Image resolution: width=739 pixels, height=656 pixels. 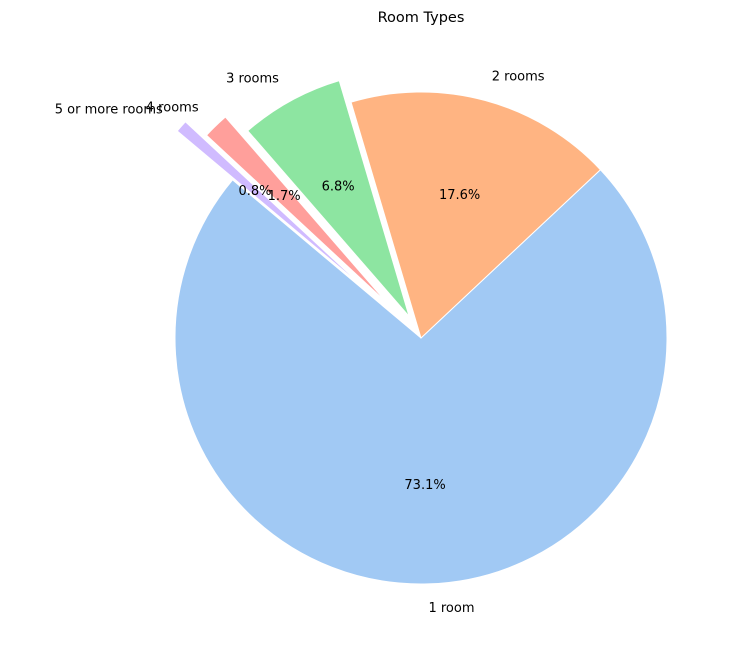 I want to click on pct-label-5-or-more-rooms: 0.8%, so click(x=255, y=191).